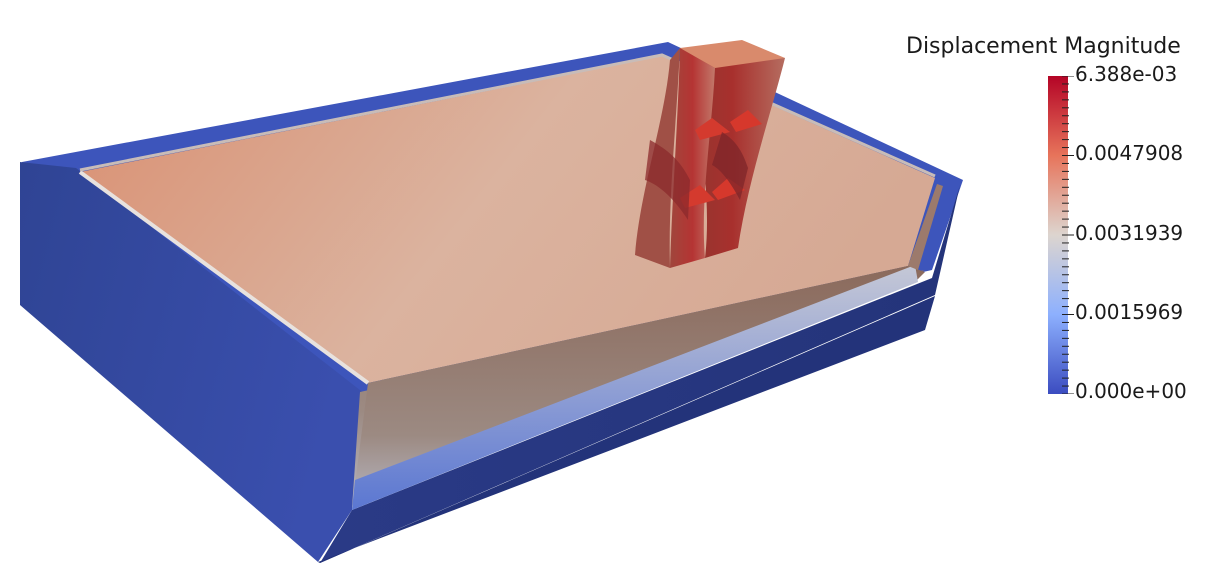 The height and width of the screenshot is (577, 1230). I want to click on fin-front-plate, so click(692, 158).